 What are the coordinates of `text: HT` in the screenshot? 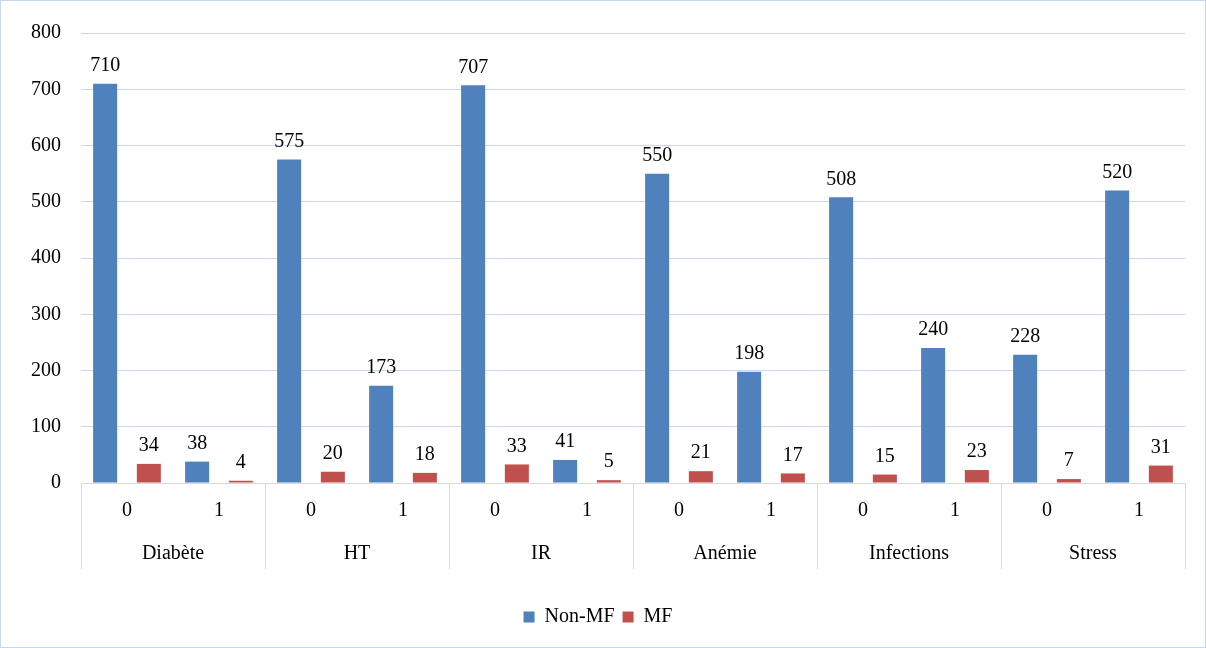 It's located at (357, 552).